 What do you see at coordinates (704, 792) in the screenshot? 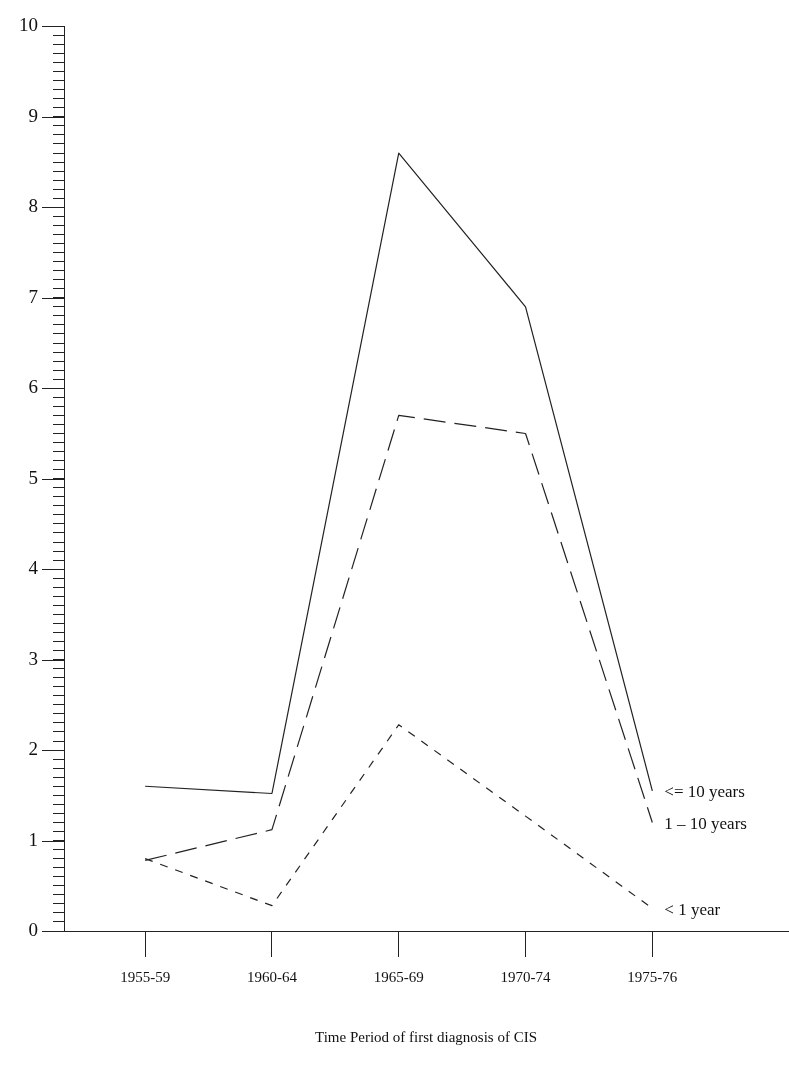
I see `series-label: <= 10 years` at bounding box center [704, 792].